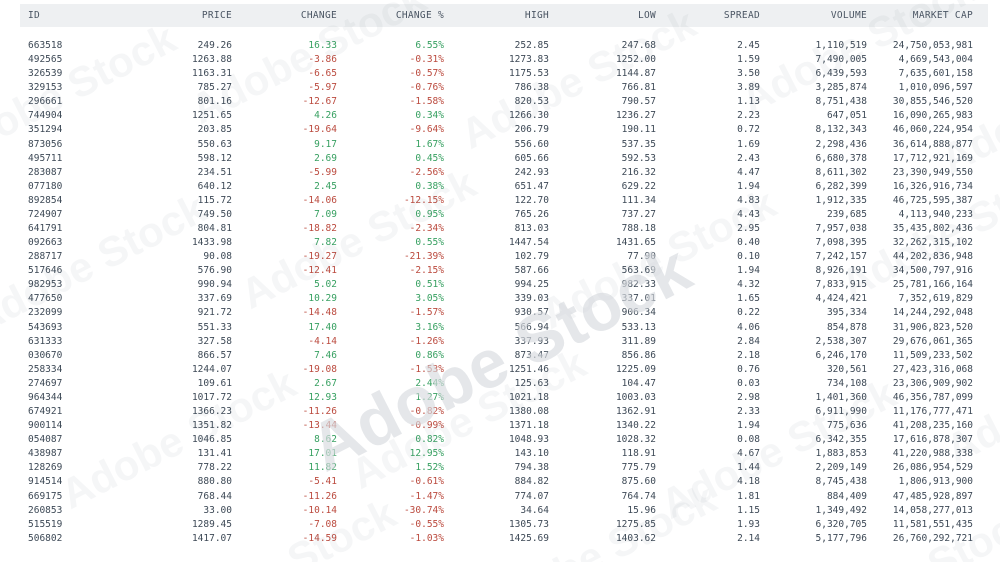 The width and height of the screenshot is (1000, 562). Describe the element at coordinates (426, 74) in the screenshot. I see `cell-change: -0.57%` at that location.